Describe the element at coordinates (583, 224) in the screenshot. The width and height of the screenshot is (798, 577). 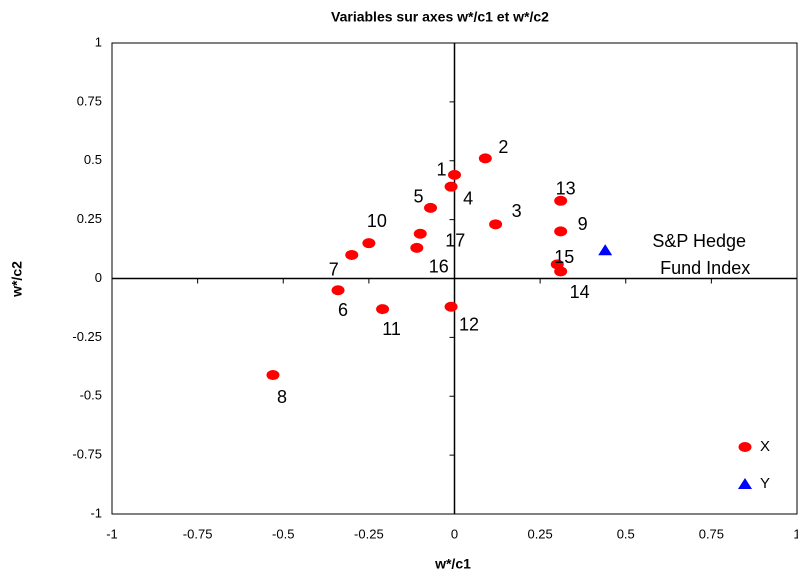
I see `point-label: 9` at that location.